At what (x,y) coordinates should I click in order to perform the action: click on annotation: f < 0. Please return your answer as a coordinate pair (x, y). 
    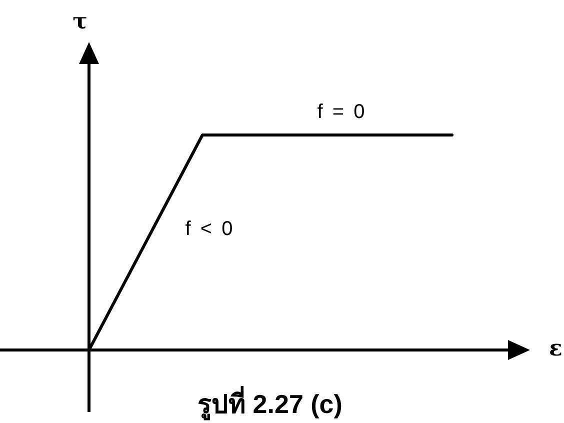
    Looking at the image, I should click on (210, 229).